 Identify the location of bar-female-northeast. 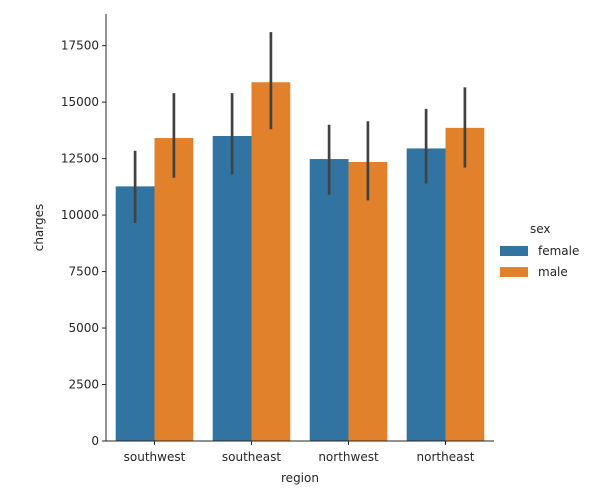
(426, 294).